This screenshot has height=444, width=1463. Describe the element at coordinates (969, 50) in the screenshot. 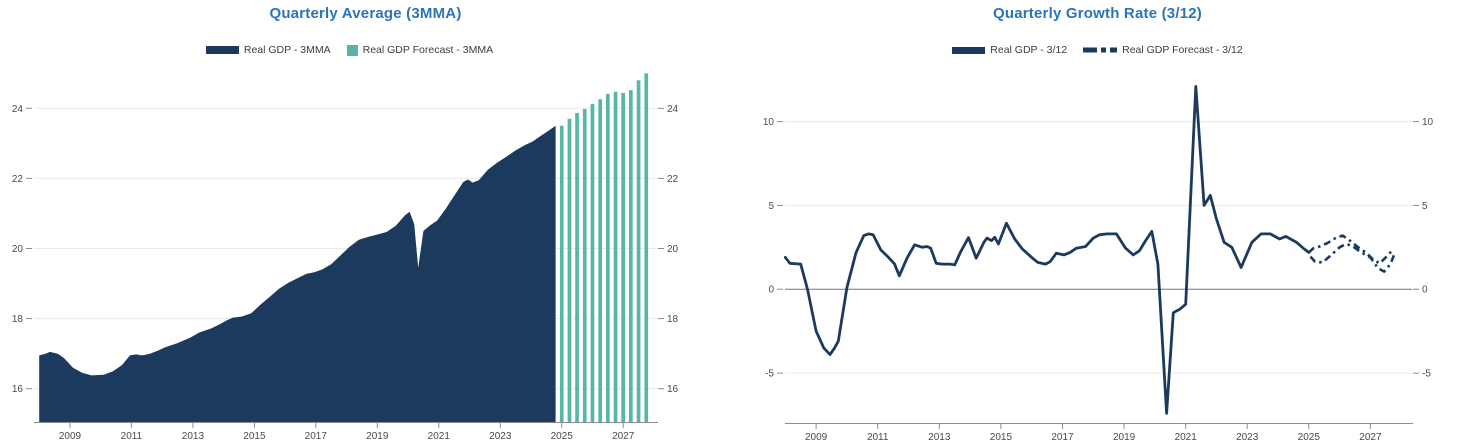

I see `navy-line-swatch-icon` at that location.